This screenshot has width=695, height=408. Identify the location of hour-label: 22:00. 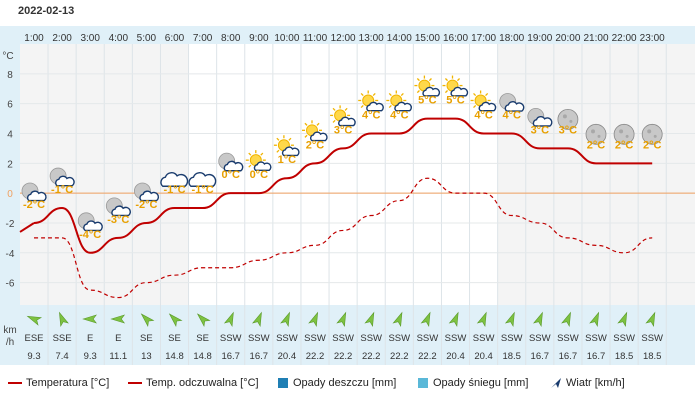
(624, 38).